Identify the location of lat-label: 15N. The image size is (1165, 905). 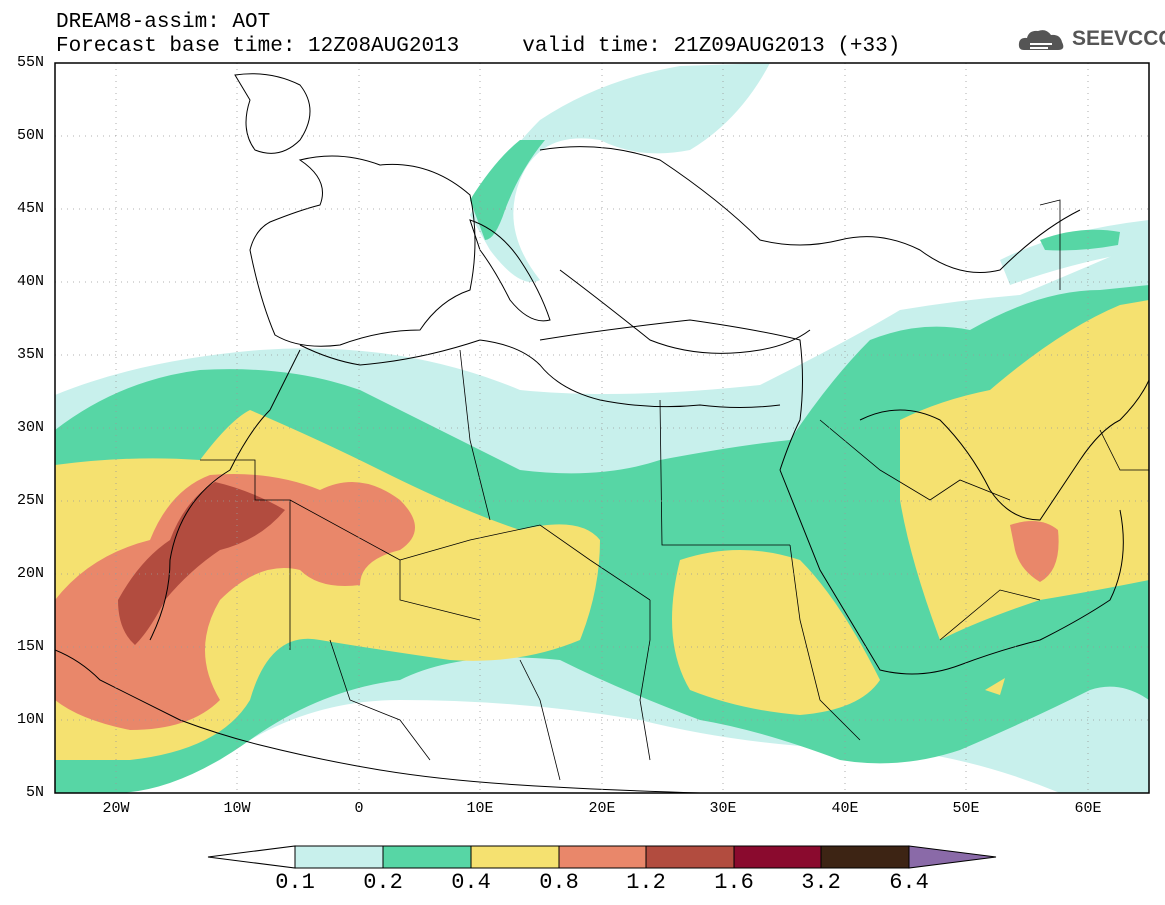
(30, 646).